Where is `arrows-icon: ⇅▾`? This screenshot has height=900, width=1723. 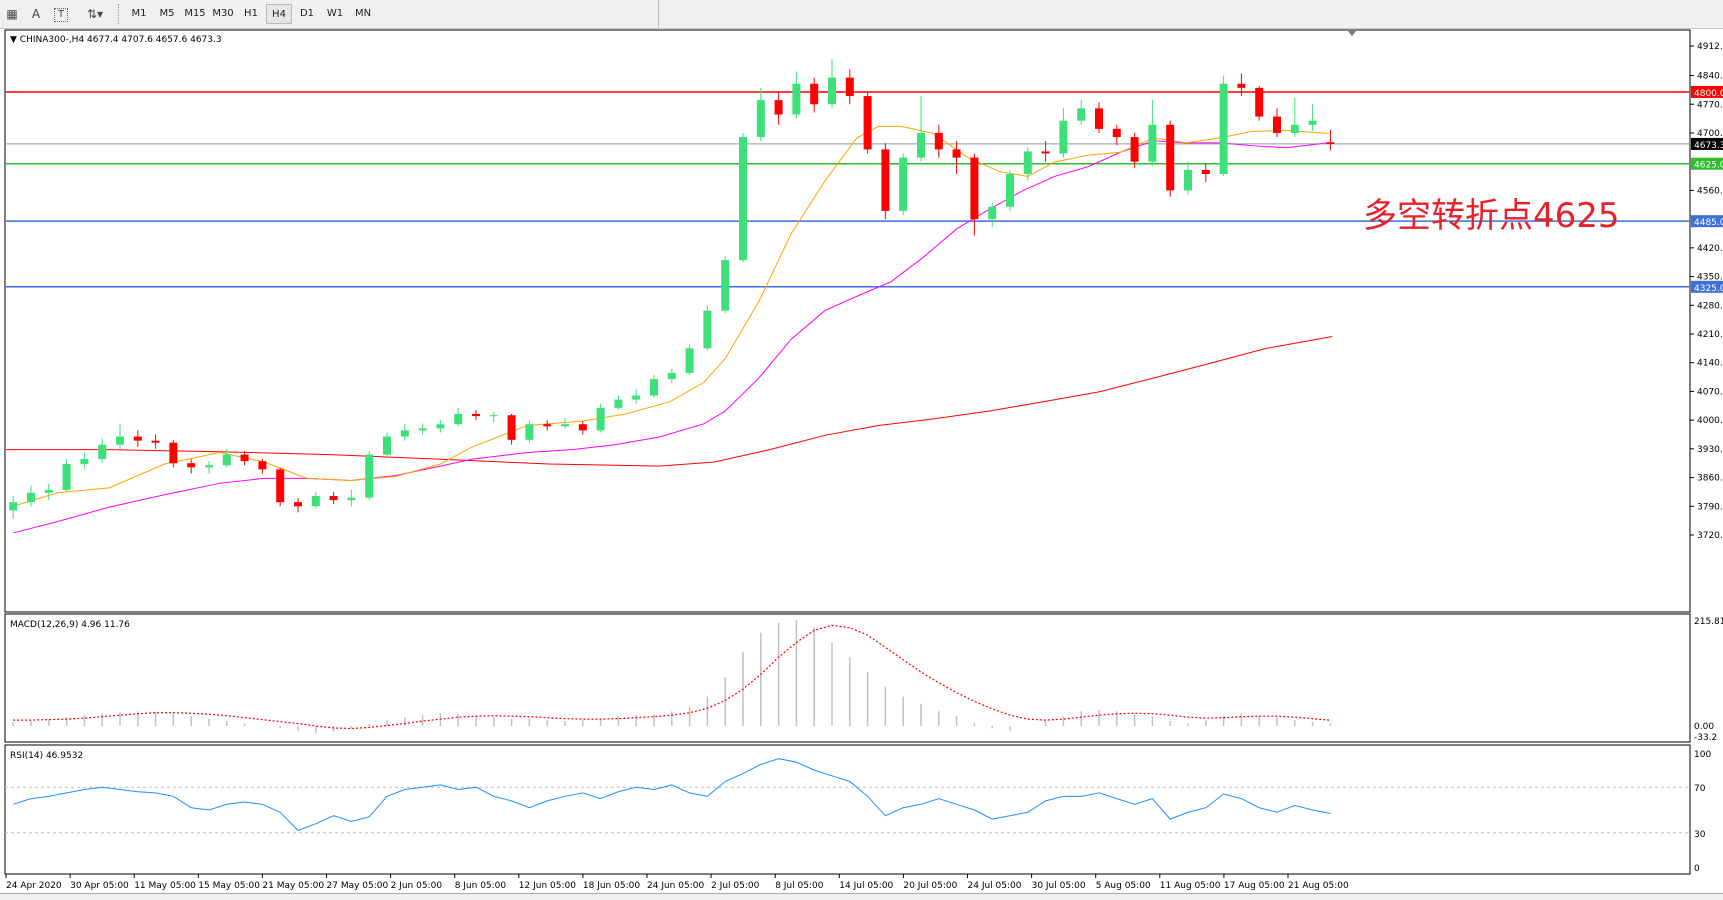 arrows-icon: ⇅▾ is located at coordinates (95, 14).